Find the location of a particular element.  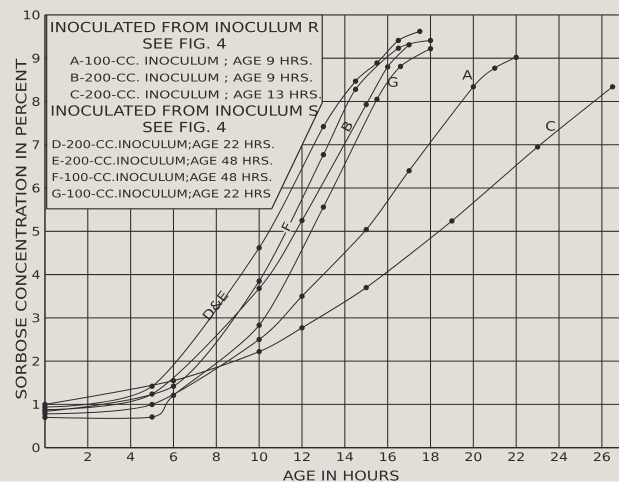

annotation: D-200-CC.INOCULUM;AGE 22 HRS. is located at coordinates (163, 145).